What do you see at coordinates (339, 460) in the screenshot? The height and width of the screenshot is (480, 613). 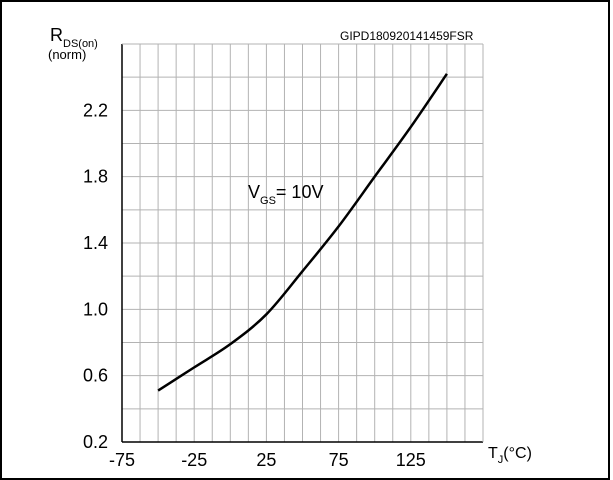 I see `x-tick-label: 75` at bounding box center [339, 460].